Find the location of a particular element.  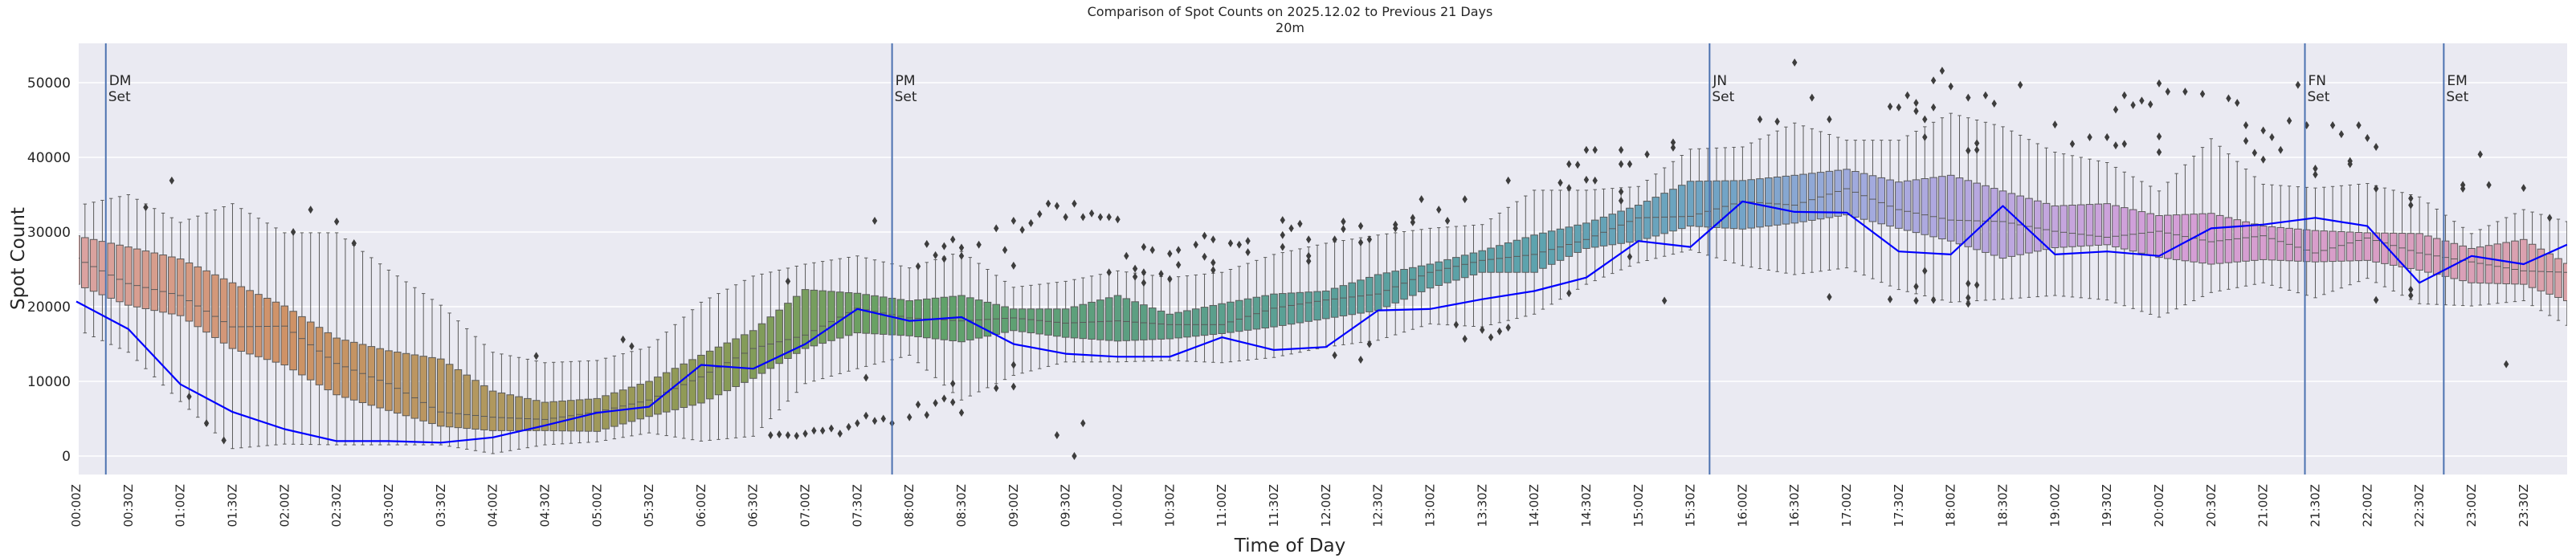

x-tick-label: 18:00Z is located at coordinates (1951, 505).